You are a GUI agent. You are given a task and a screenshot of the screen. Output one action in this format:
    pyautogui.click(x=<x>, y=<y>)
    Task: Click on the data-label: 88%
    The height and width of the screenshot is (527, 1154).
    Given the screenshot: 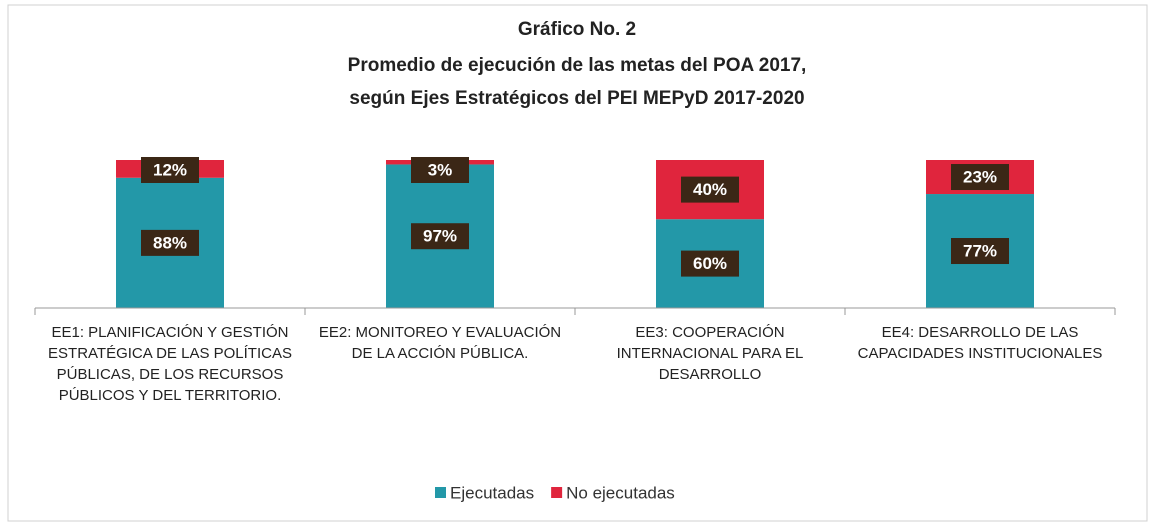 What is the action you would take?
    pyautogui.click(x=170, y=242)
    